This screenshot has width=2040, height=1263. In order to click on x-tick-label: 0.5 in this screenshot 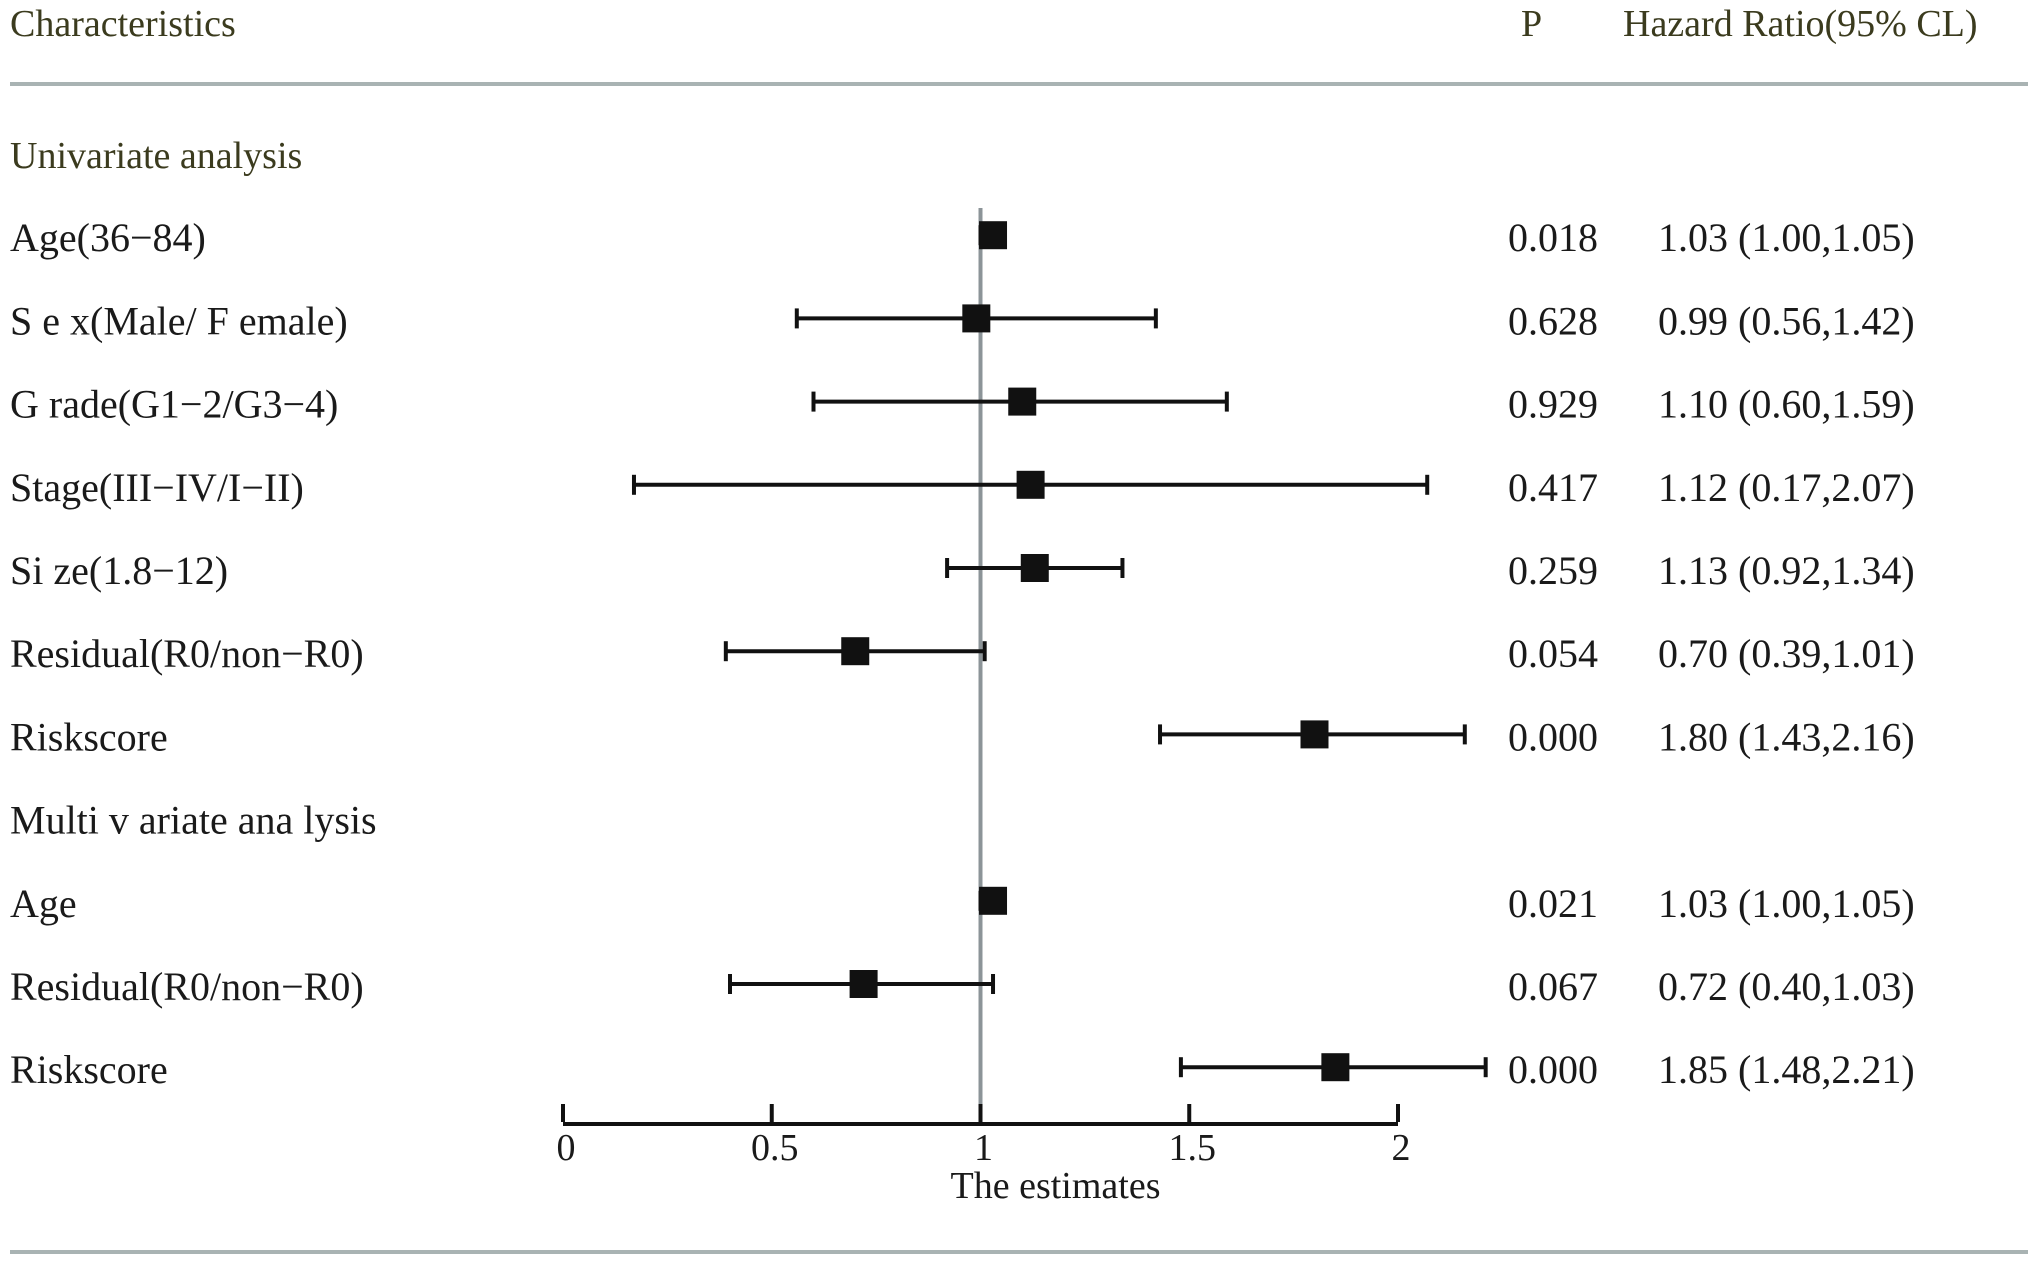, I will do `click(775, 1148)`.